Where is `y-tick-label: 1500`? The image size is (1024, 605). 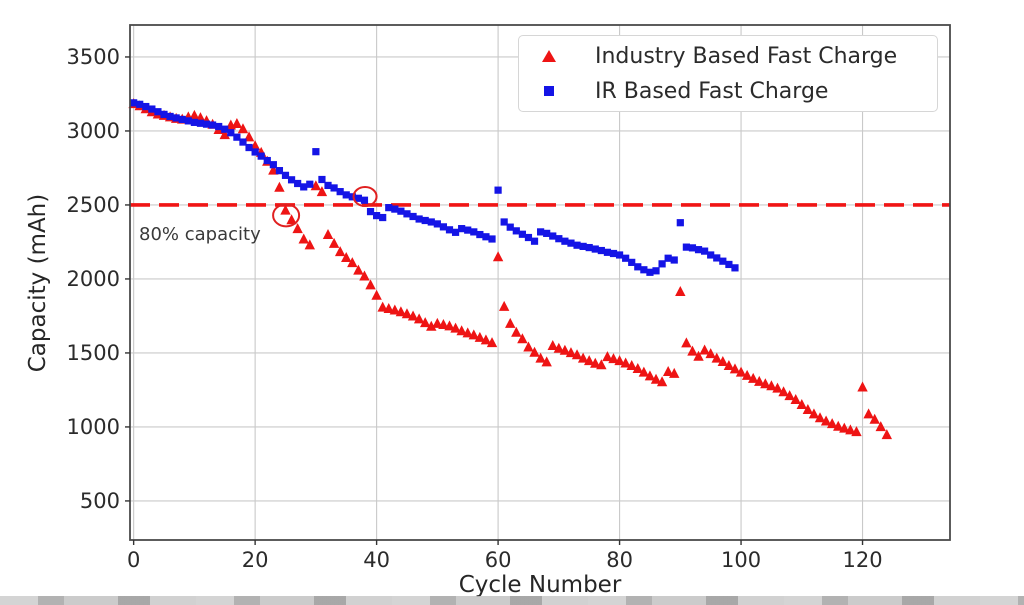 y-tick-label: 1500 is located at coordinates (93, 353).